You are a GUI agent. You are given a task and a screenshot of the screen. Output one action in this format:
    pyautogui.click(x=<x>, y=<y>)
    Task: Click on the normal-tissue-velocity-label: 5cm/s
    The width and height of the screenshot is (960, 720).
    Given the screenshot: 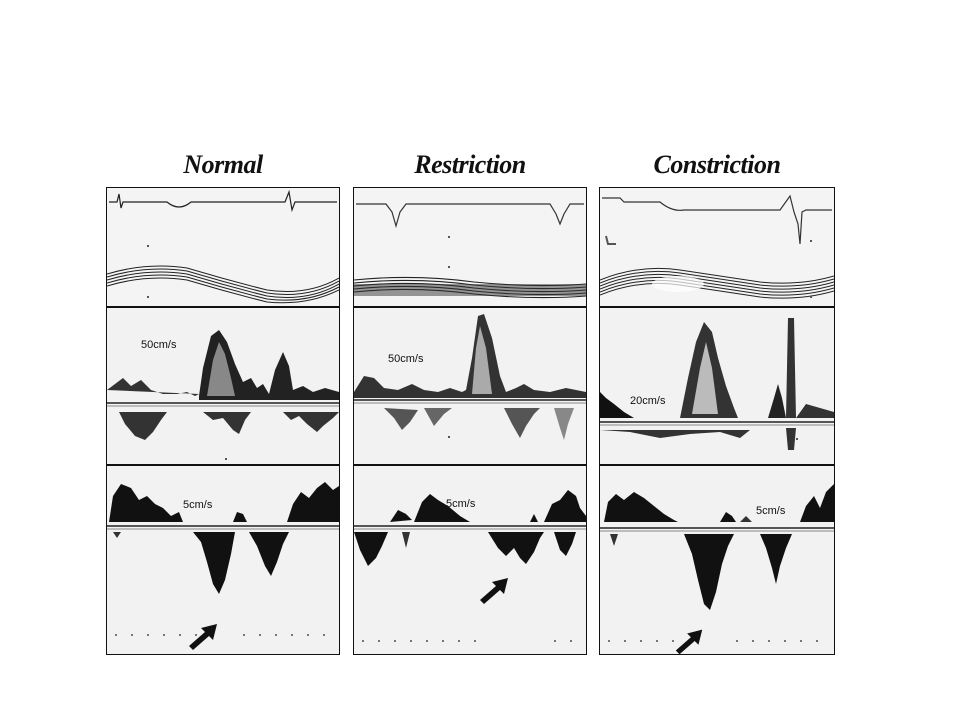 What is the action you would take?
    pyautogui.click(x=198, y=505)
    